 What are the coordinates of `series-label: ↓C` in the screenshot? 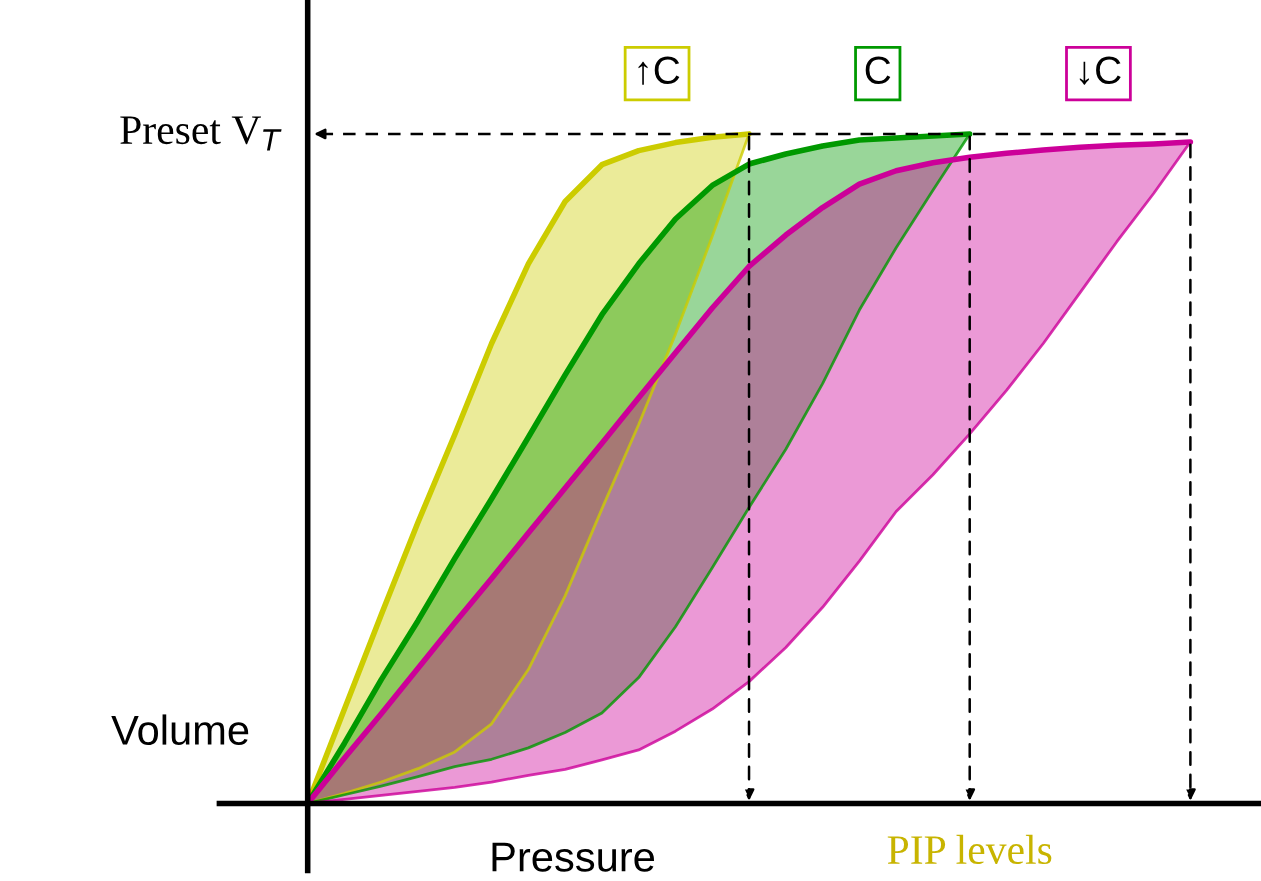 It's located at (1100, 70).